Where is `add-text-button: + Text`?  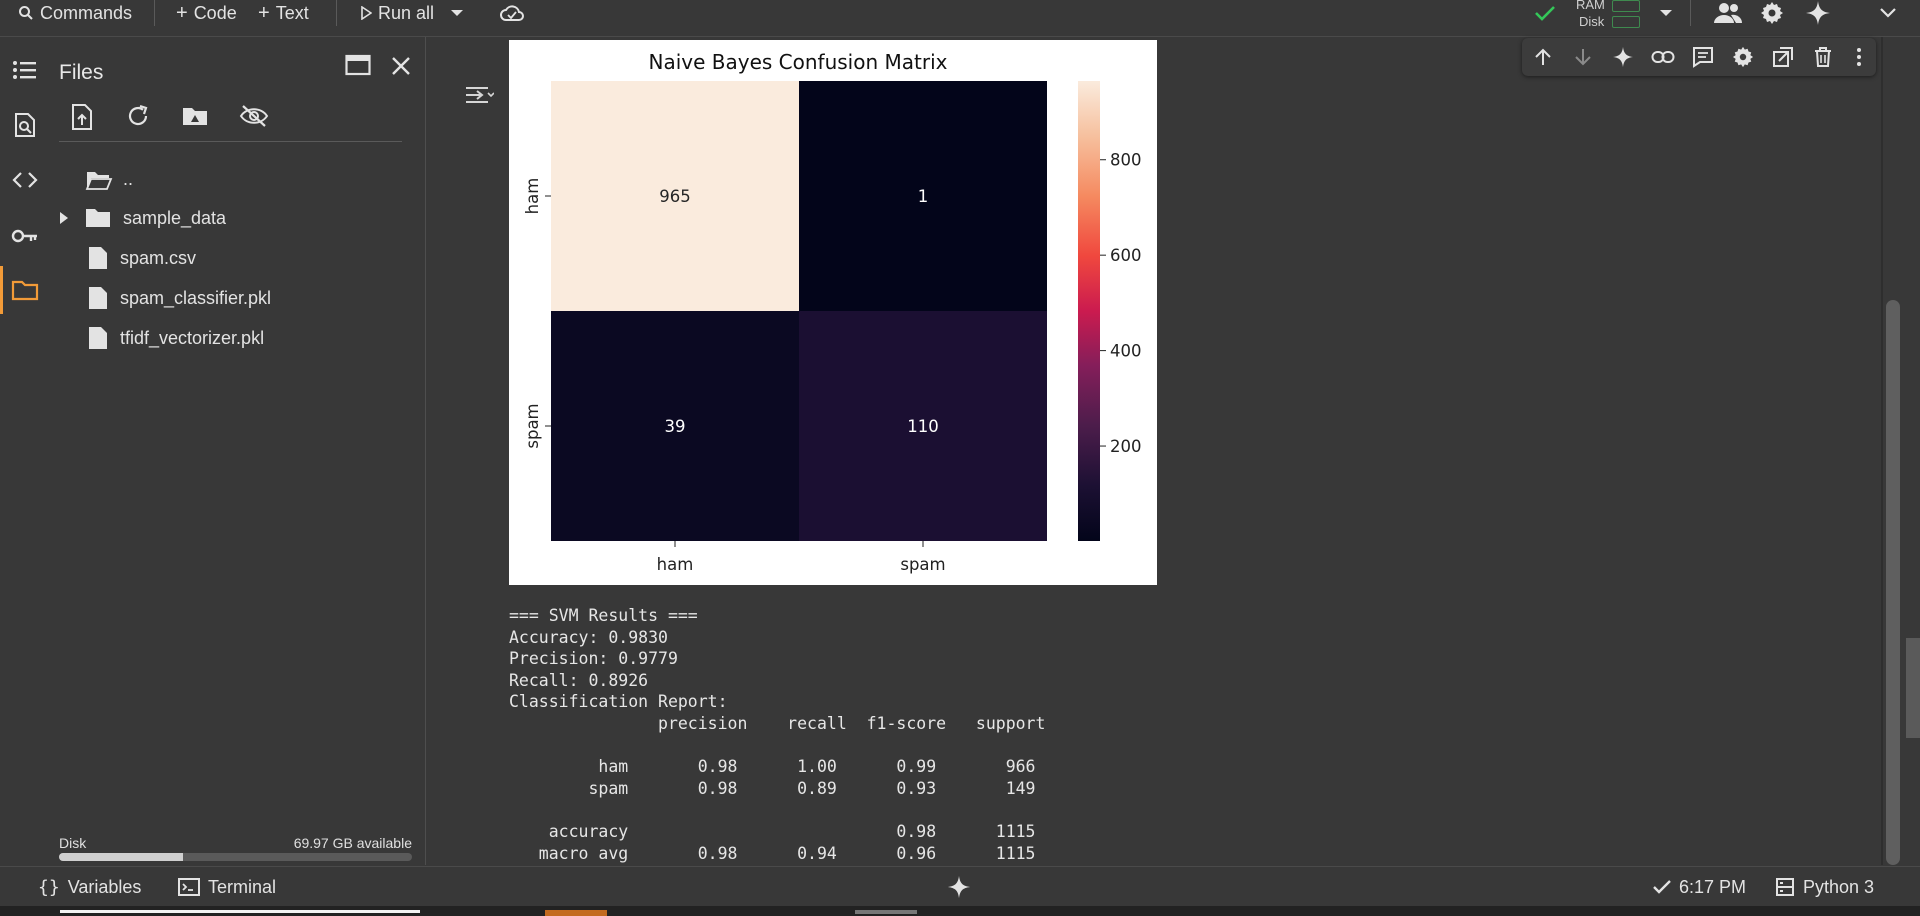
add-text-button: + Text is located at coordinates (283, 13).